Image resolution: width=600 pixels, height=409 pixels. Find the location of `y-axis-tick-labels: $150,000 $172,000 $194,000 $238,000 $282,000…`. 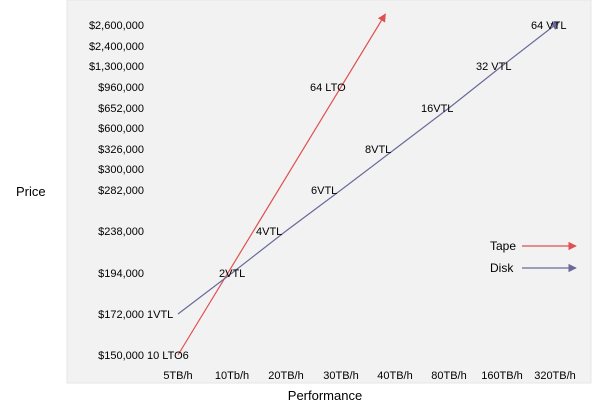

y-axis-tick-labels: $150,000 $172,000 $194,000 $238,000 $282,000… is located at coordinates (116, 191).